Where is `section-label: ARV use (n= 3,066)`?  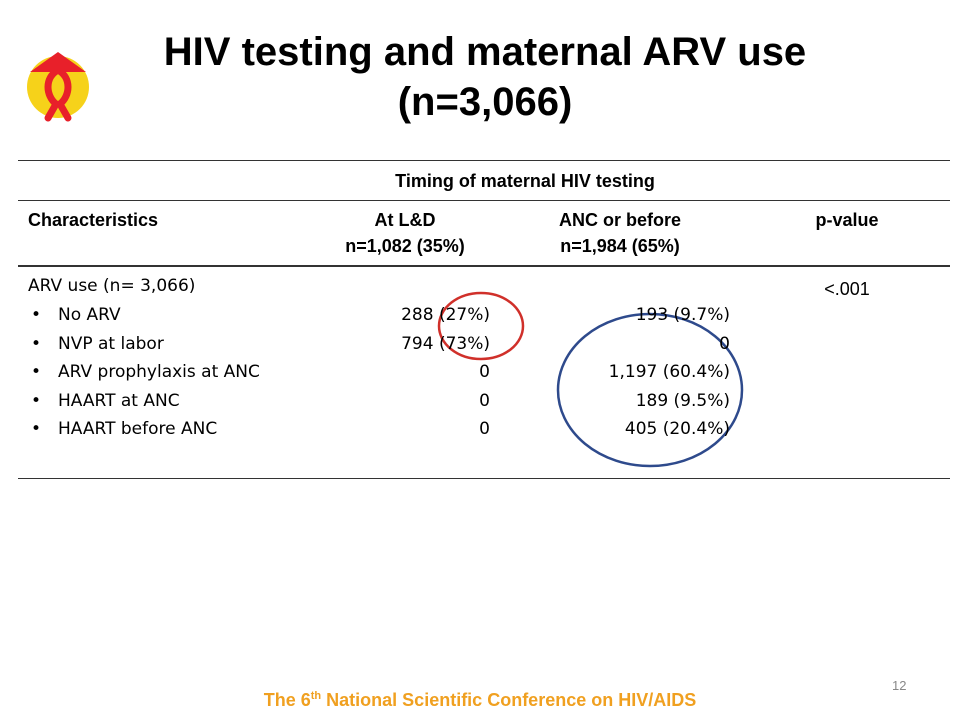
section-label: ARV use (n= 3,066) is located at coordinates (112, 286).